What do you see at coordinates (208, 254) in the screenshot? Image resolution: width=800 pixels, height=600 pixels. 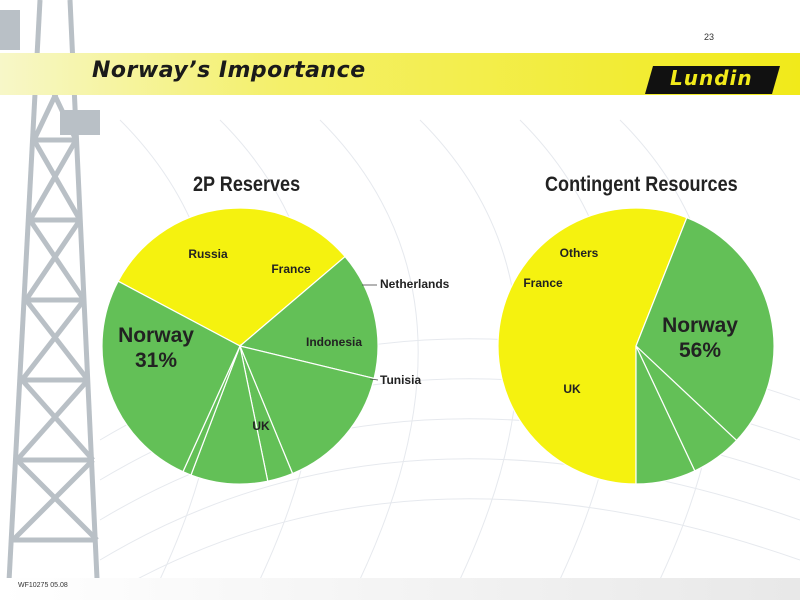 I see `slice-label-russia: Russia` at bounding box center [208, 254].